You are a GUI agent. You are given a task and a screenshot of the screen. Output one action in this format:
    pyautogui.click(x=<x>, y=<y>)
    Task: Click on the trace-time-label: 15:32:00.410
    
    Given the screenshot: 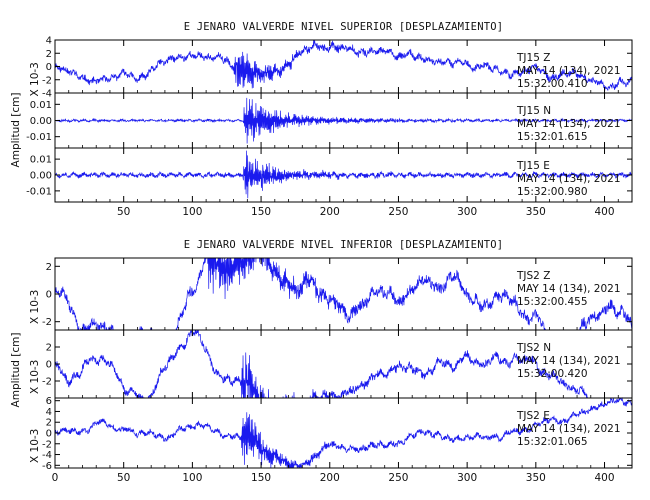 What is the action you would take?
    pyautogui.click(x=552, y=84)
    